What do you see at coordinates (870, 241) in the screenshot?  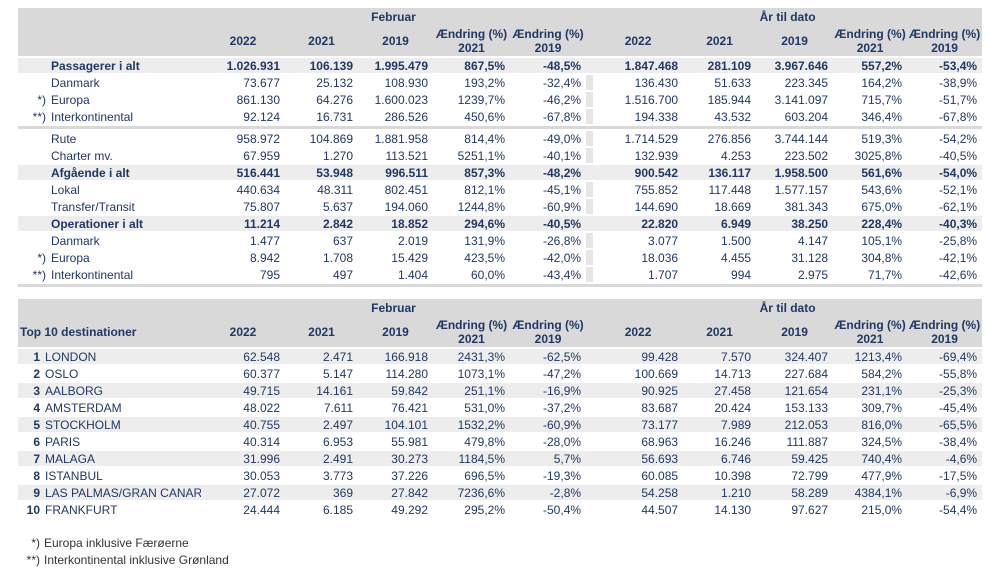 I see `value-cell: 105,1%` at bounding box center [870, 241].